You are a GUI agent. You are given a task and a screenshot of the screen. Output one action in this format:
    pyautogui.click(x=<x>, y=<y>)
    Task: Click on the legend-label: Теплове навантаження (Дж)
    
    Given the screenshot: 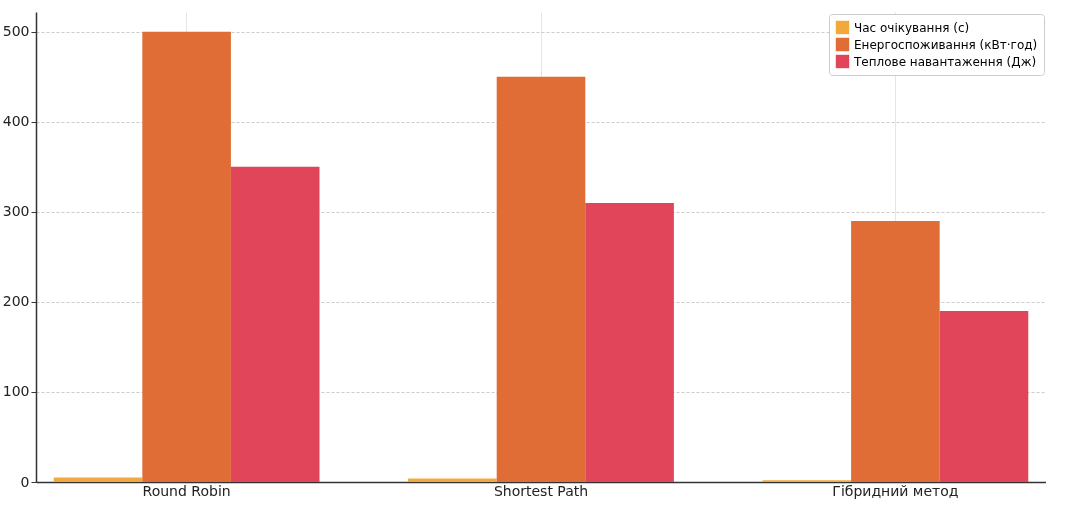 What is the action you would take?
    pyautogui.click(x=945, y=61)
    